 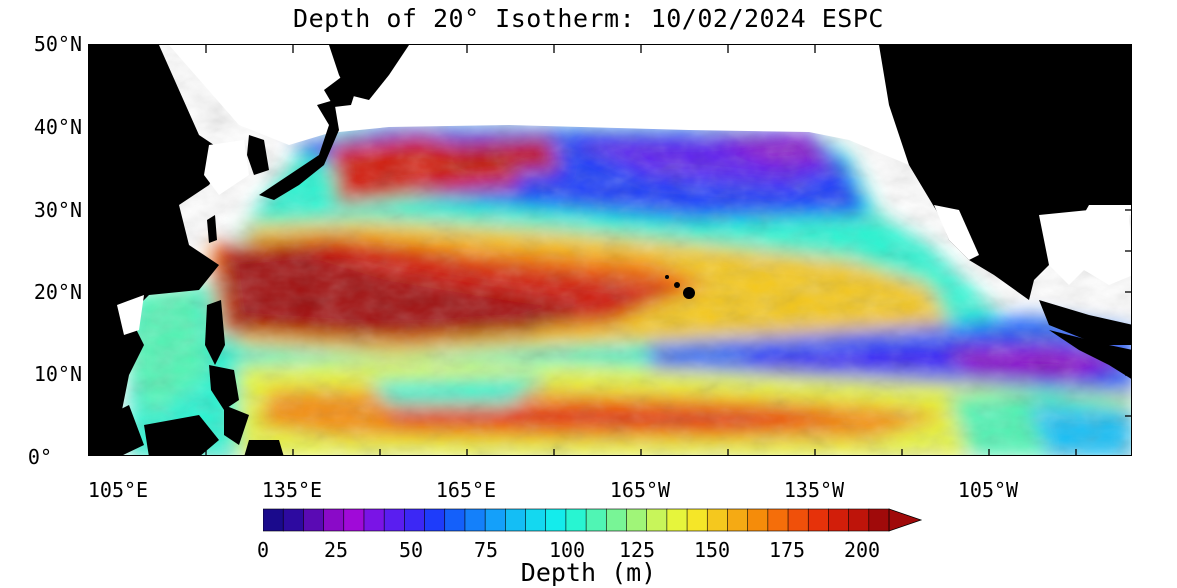 I want to click on colorbar, so click(x=593, y=520).